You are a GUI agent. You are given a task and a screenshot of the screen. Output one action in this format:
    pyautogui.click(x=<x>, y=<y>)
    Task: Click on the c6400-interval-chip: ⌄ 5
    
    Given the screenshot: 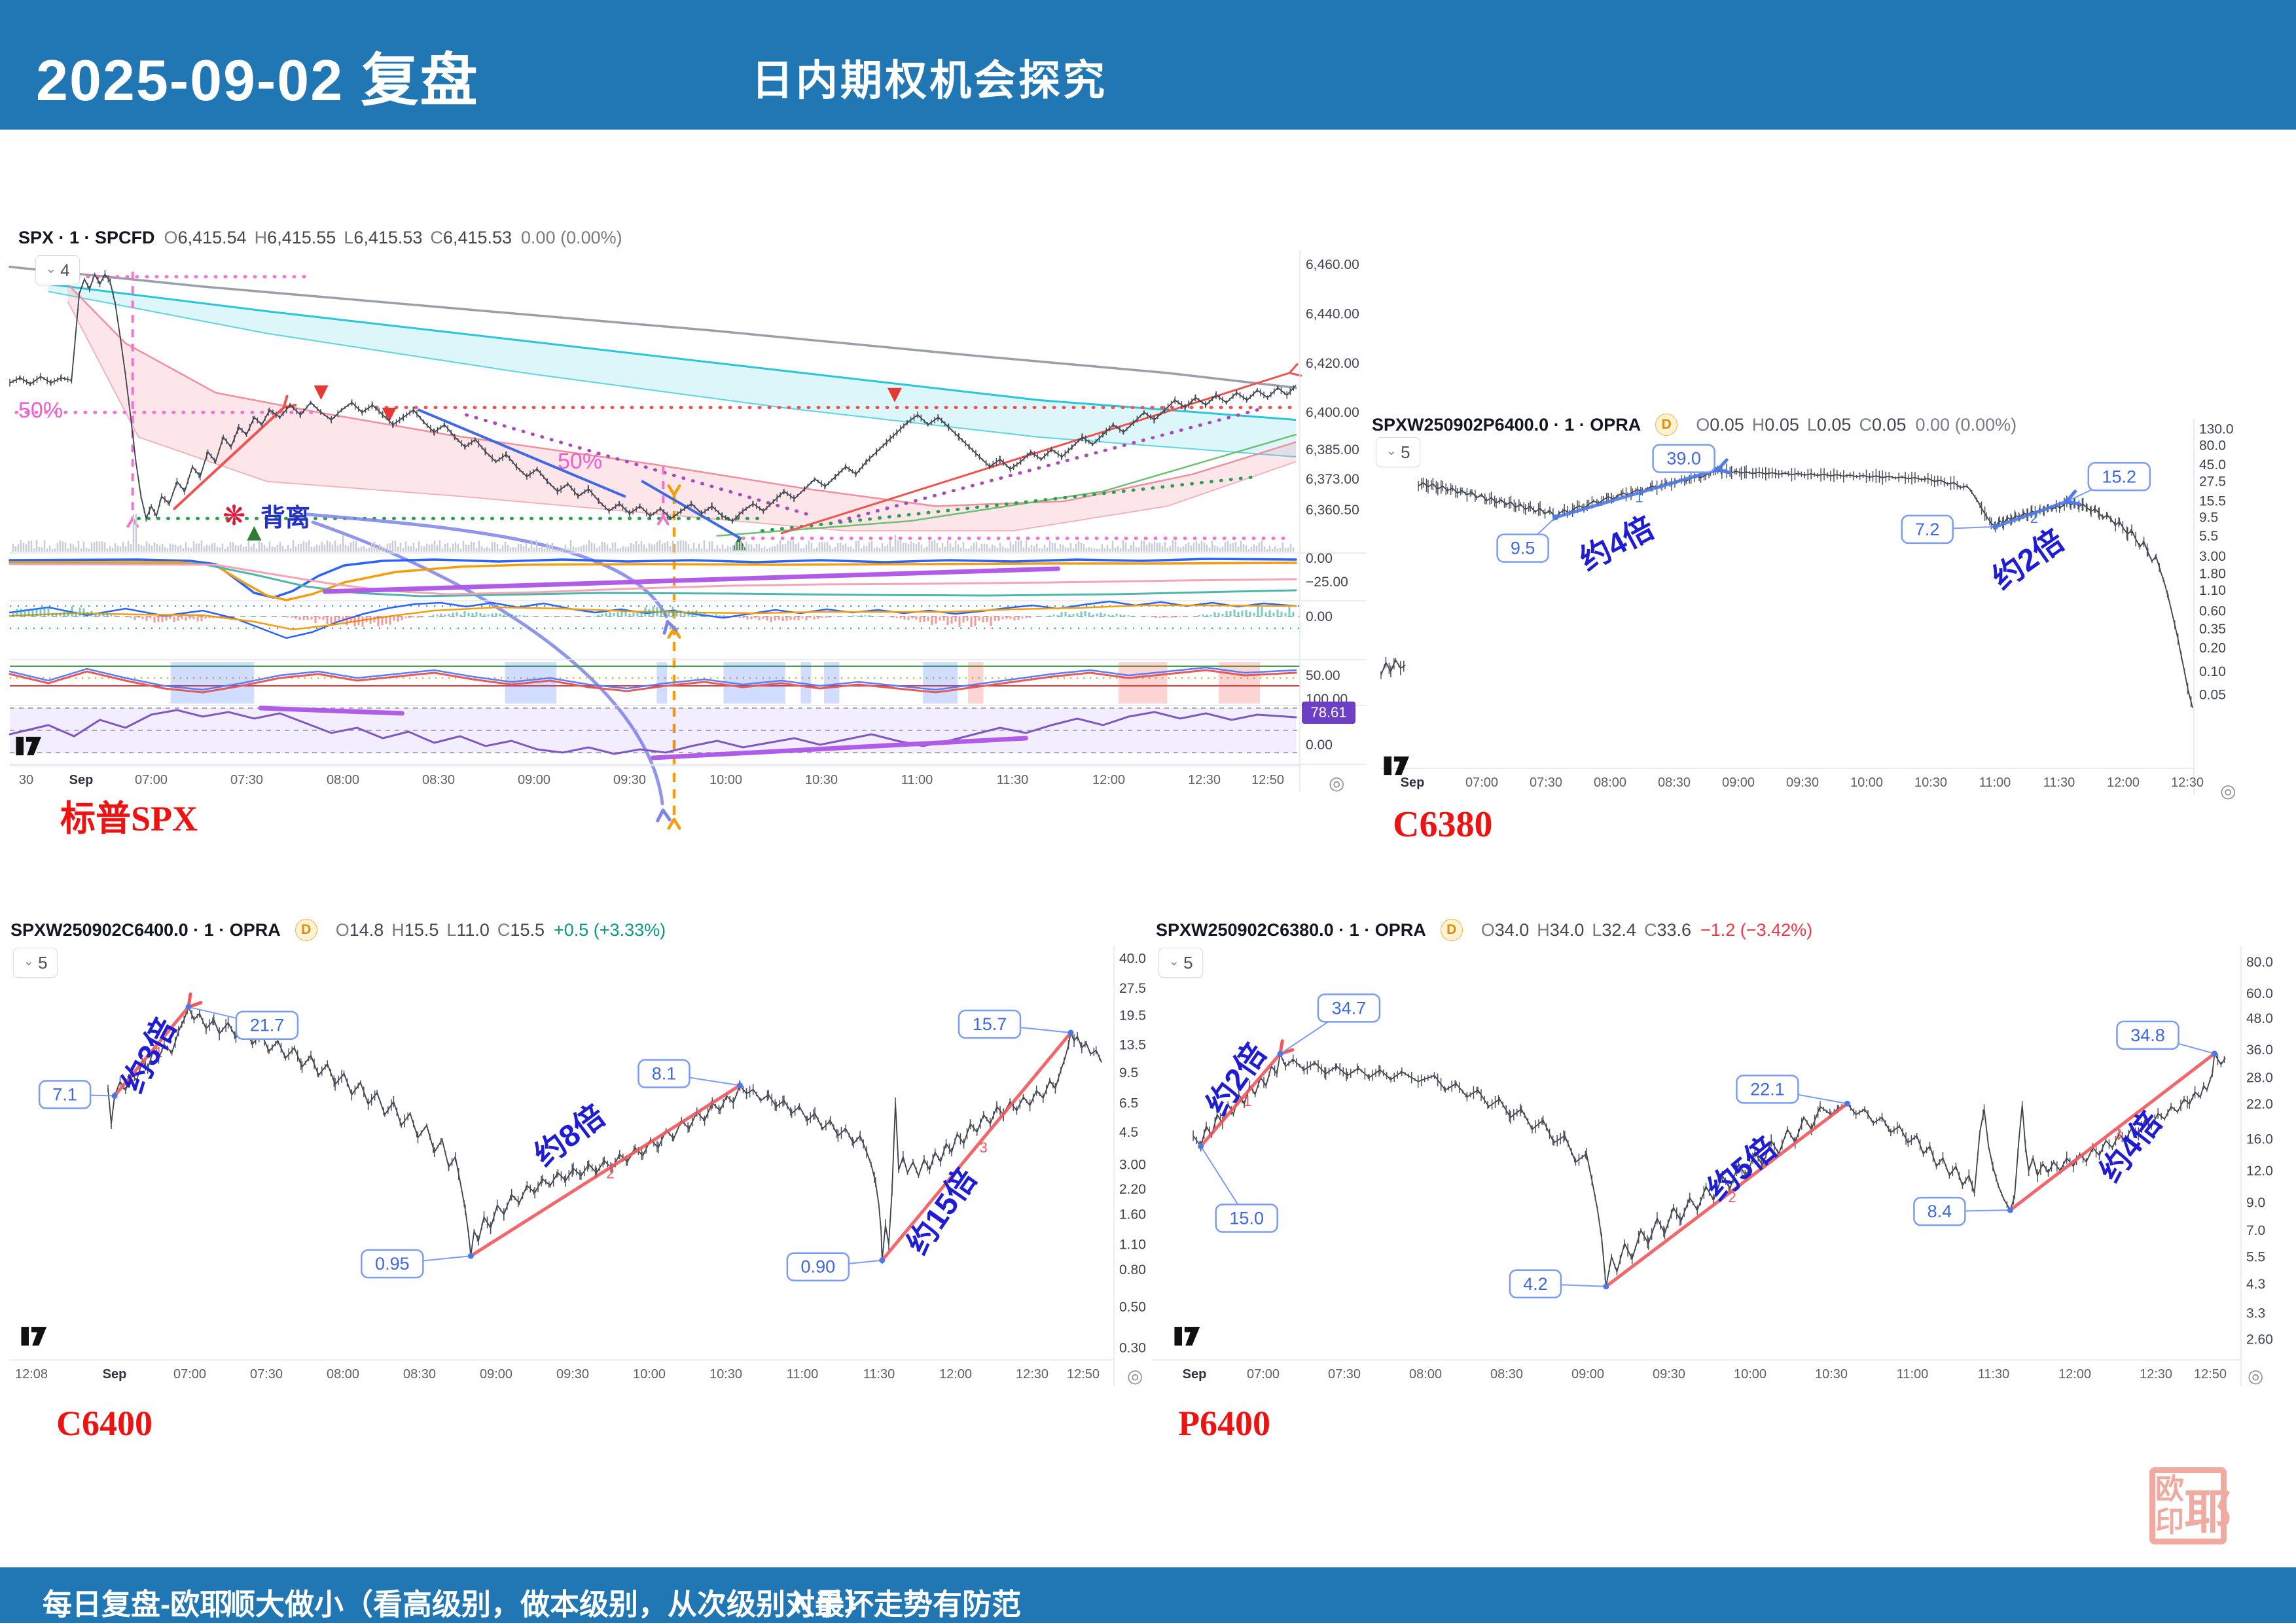 What is the action you would take?
    pyautogui.click(x=35, y=963)
    